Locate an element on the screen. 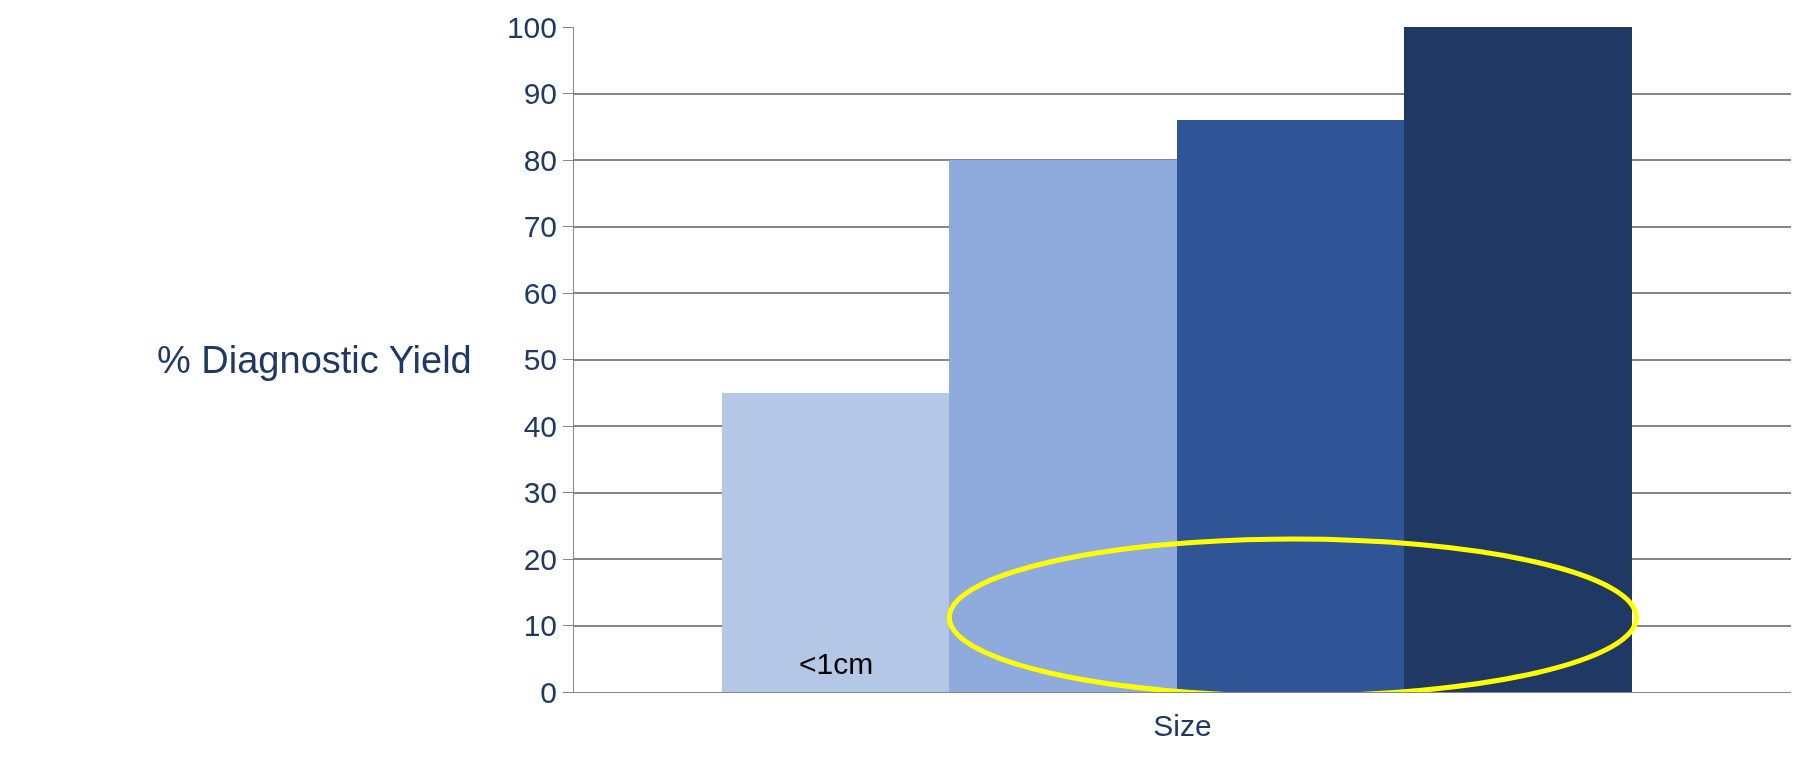  x-axis-title: Size is located at coordinates (1182, 725).